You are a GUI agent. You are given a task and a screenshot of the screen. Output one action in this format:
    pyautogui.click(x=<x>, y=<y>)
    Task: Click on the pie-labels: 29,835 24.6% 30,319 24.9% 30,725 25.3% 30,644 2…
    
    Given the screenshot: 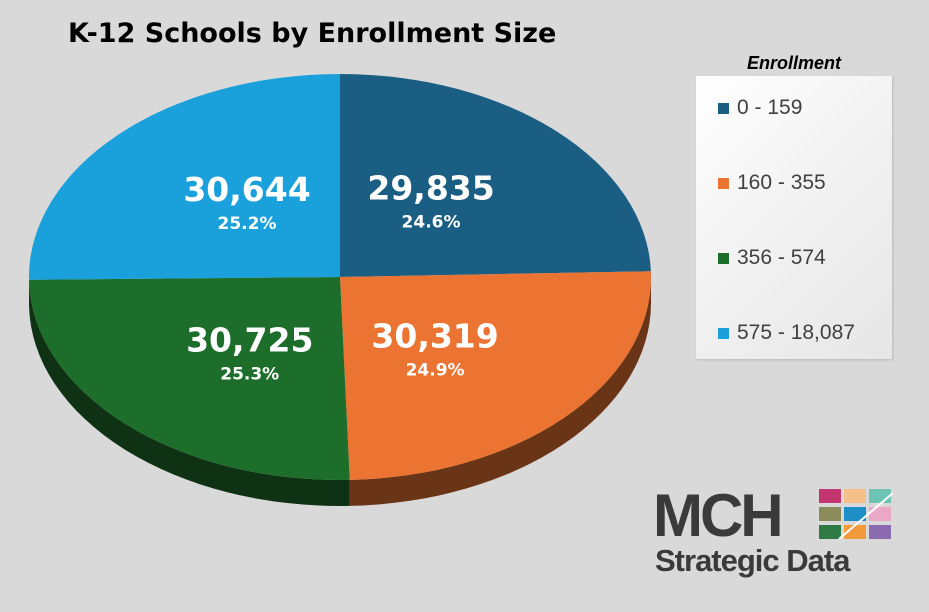 What is the action you would take?
    pyautogui.click(x=340, y=276)
    